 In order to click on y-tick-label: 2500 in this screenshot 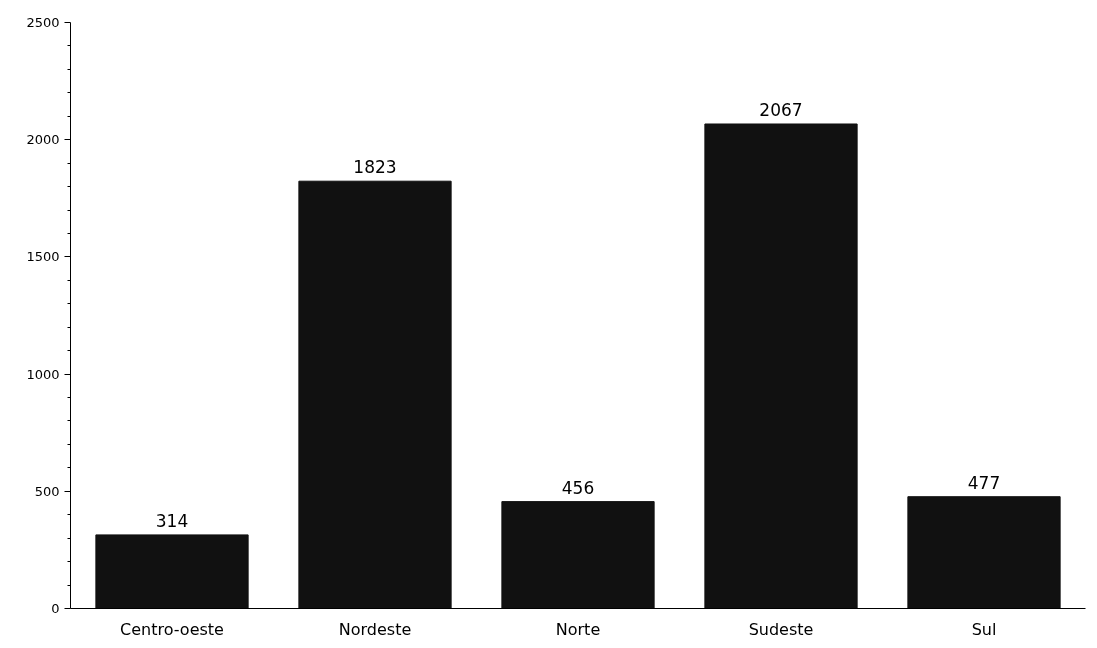, I will do `click(43, 22)`.